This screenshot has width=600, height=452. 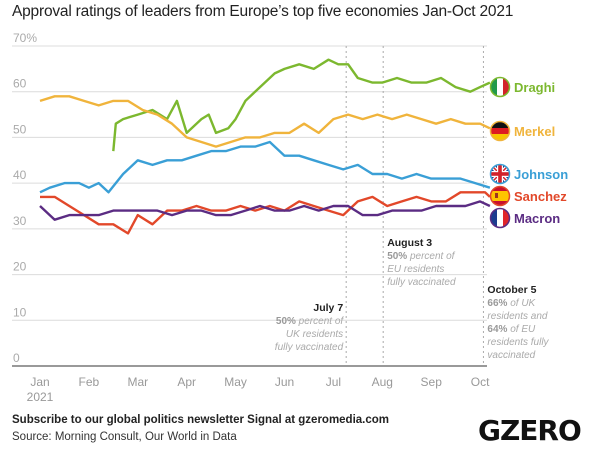 I want to click on legend-label: Macron, so click(x=537, y=218).